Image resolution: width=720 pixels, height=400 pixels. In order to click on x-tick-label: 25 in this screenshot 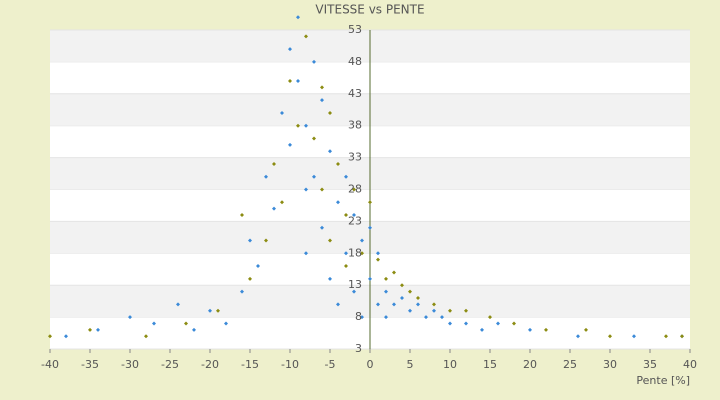, I will do `click(570, 364)`.